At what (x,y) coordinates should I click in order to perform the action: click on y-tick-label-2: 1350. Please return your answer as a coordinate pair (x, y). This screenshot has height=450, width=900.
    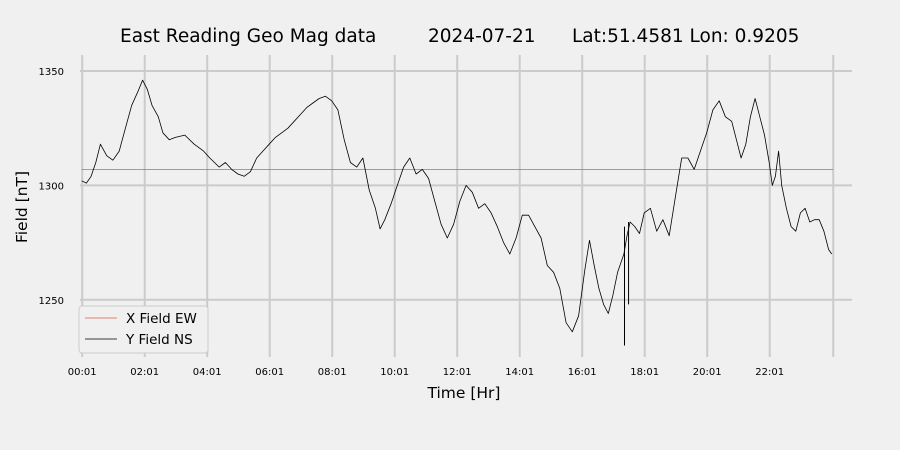
    Looking at the image, I should click on (51, 72).